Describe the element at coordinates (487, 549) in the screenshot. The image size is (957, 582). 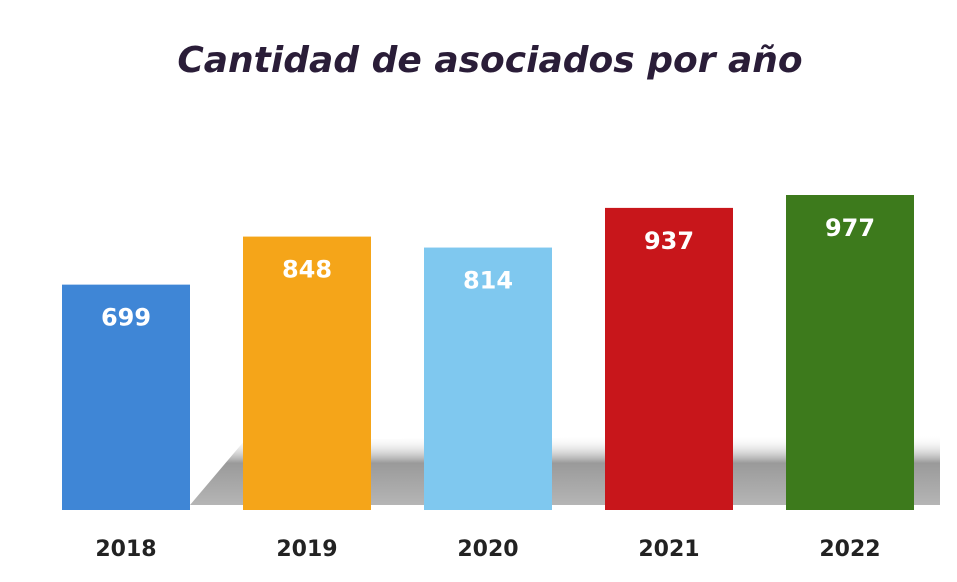
I see `x-tick-label: 2020` at that location.